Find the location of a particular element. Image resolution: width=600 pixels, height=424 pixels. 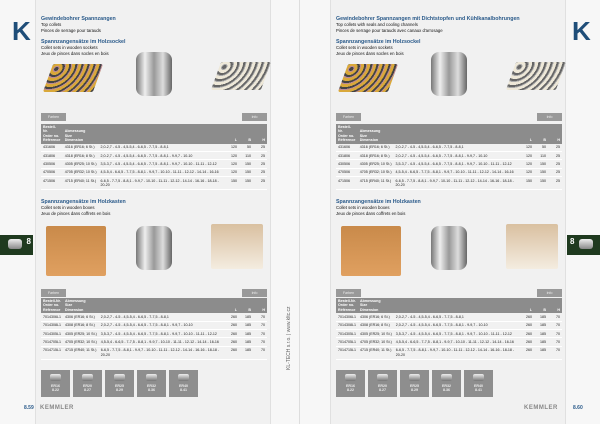

page-number: 8.59 is located at coordinates (29, 408).